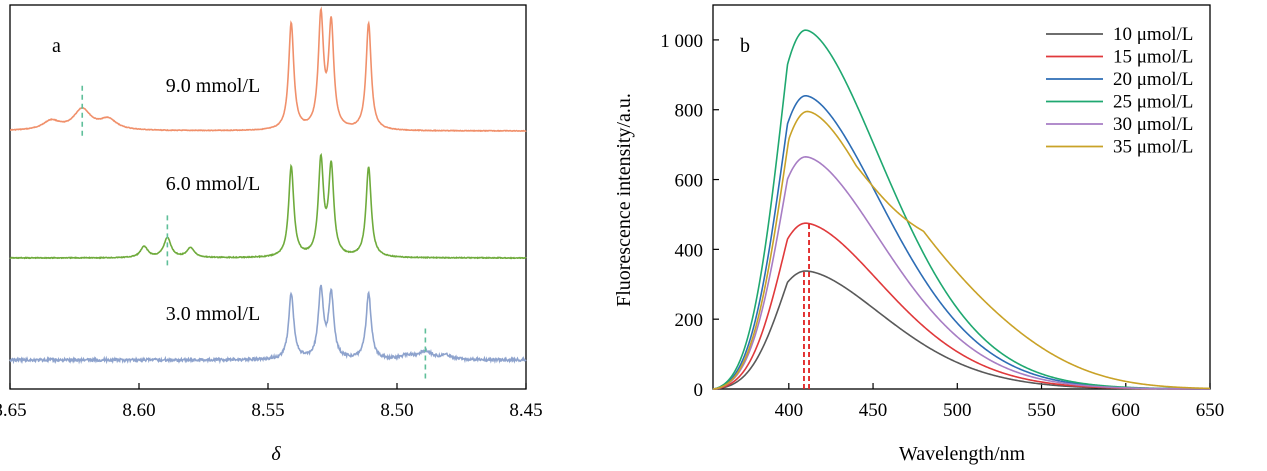  What do you see at coordinates (745, 46) in the screenshot?
I see `panel-b-label: b` at bounding box center [745, 46].